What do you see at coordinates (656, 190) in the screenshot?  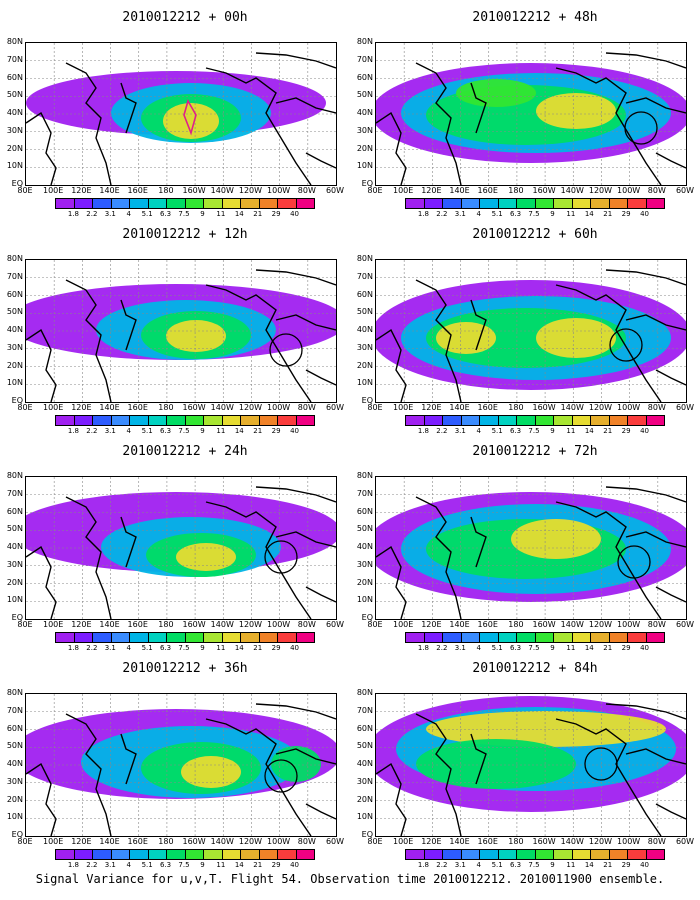 I see `longitude-tick-label: 80W` at bounding box center [656, 190].